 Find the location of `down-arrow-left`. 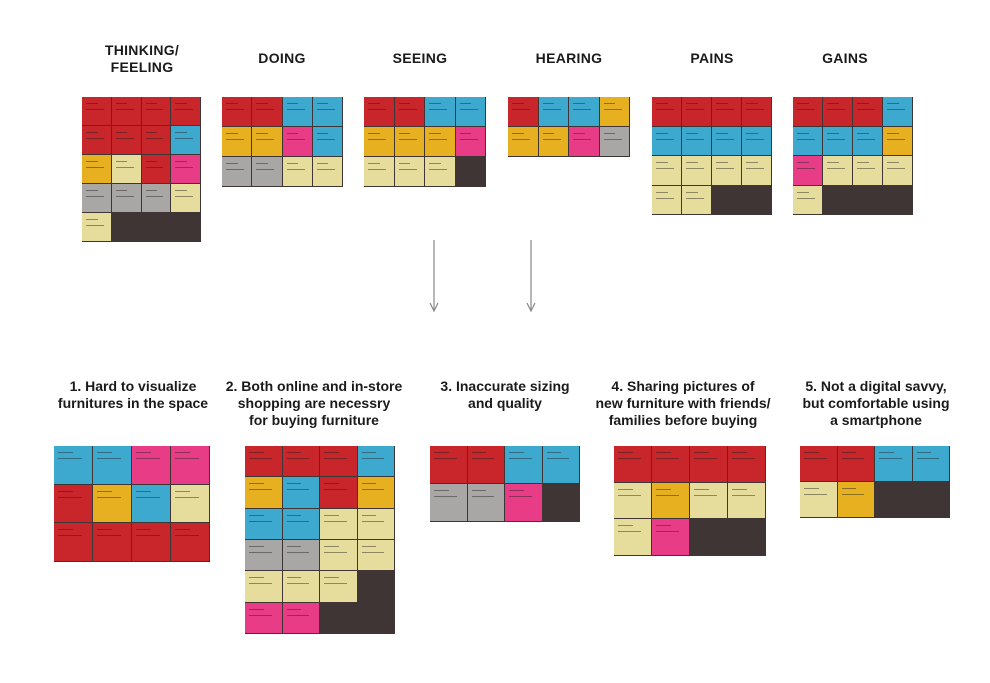

down-arrow-left is located at coordinates (434, 276).